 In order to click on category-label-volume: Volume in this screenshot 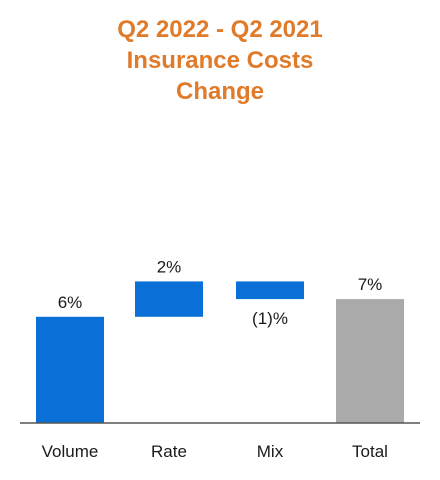, I will do `click(70, 451)`.